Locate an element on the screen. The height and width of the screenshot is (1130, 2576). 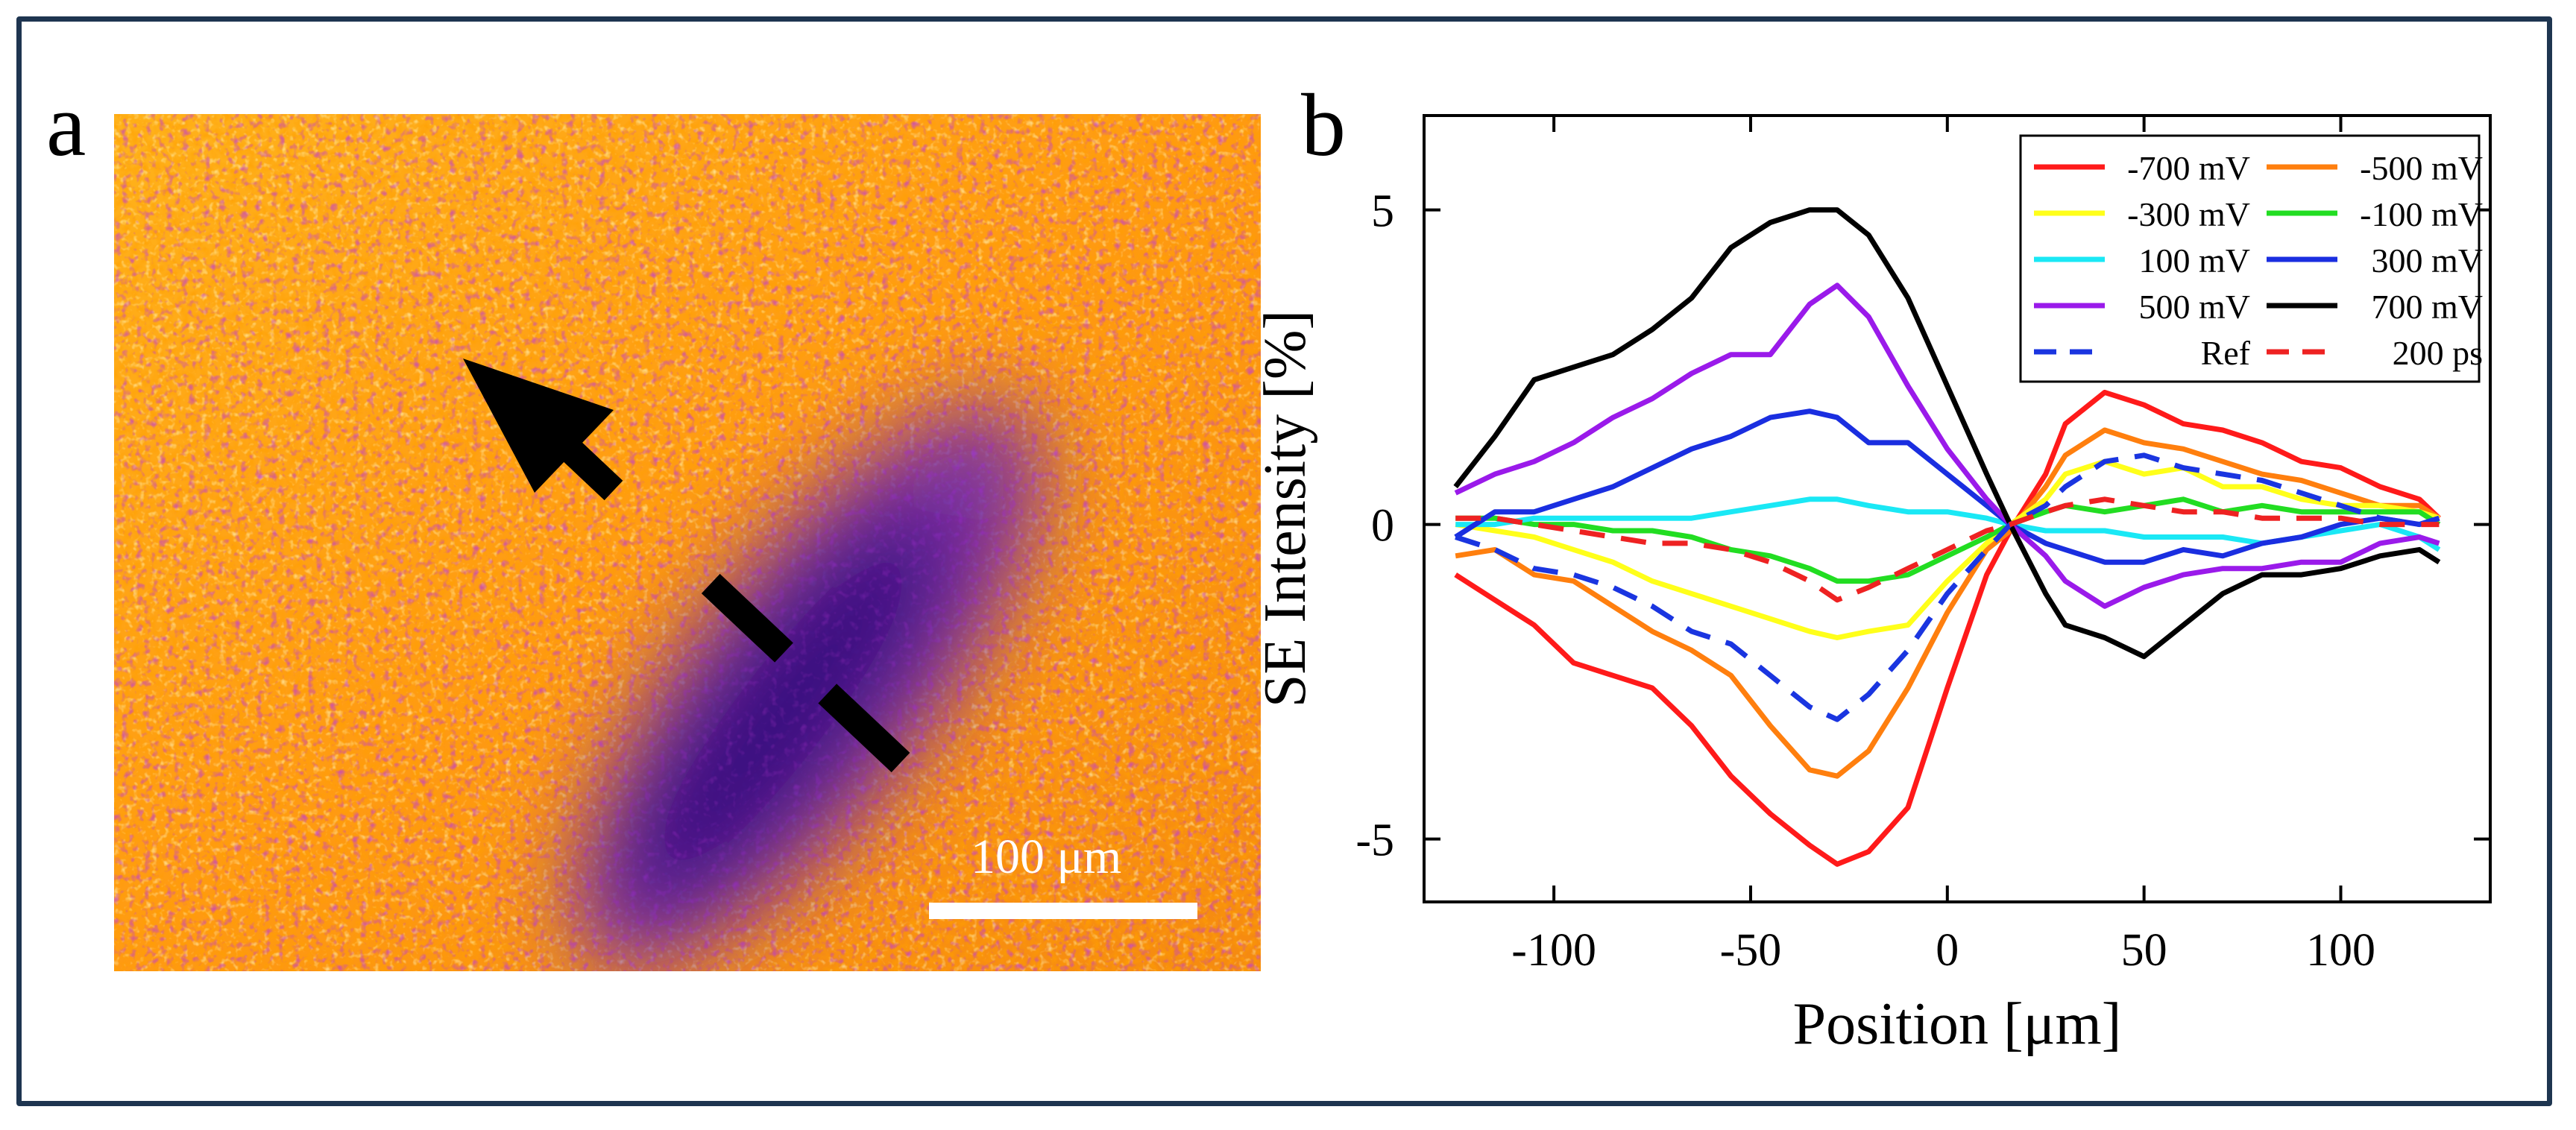
legend-label: 300 mV is located at coordinates (2428, 261).